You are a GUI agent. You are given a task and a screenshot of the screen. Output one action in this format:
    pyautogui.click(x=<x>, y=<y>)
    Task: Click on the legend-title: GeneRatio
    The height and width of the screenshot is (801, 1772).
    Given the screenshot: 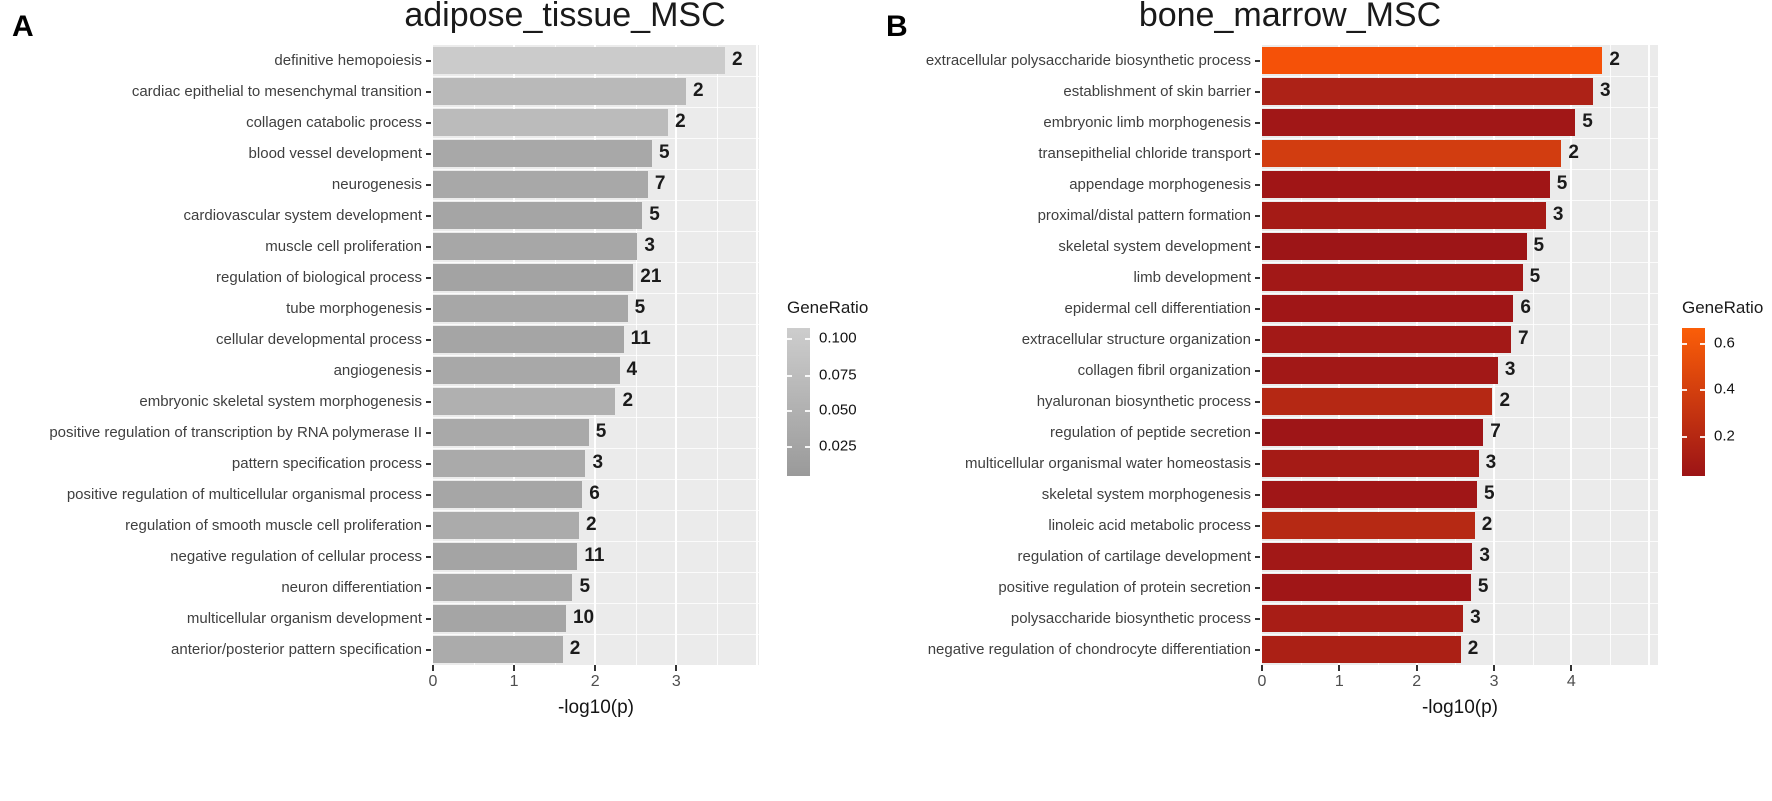 What is the action you would take?
    pyautogui.click(x=828, y=307)
    